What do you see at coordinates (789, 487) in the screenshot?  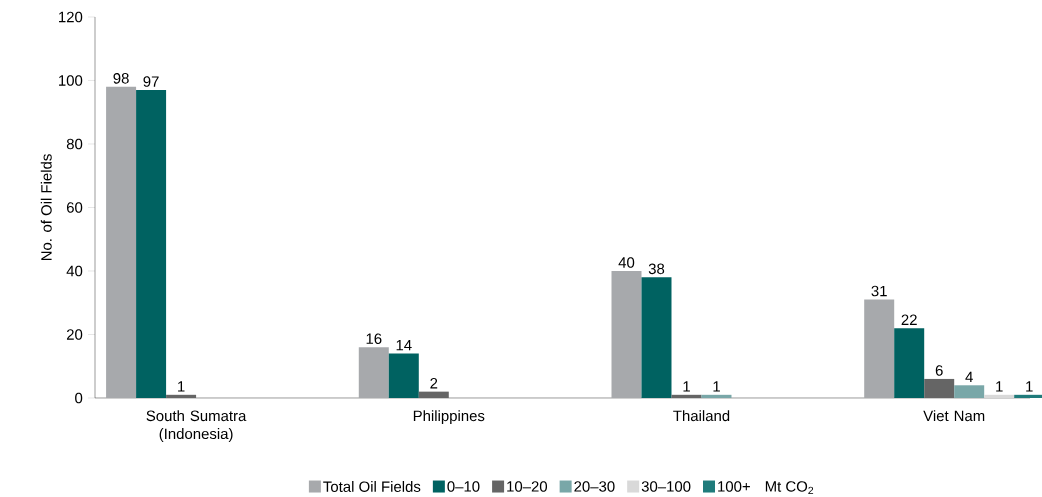 I see `legend-title: Mt CO$_{2}$` at bounding box center [789, 487].